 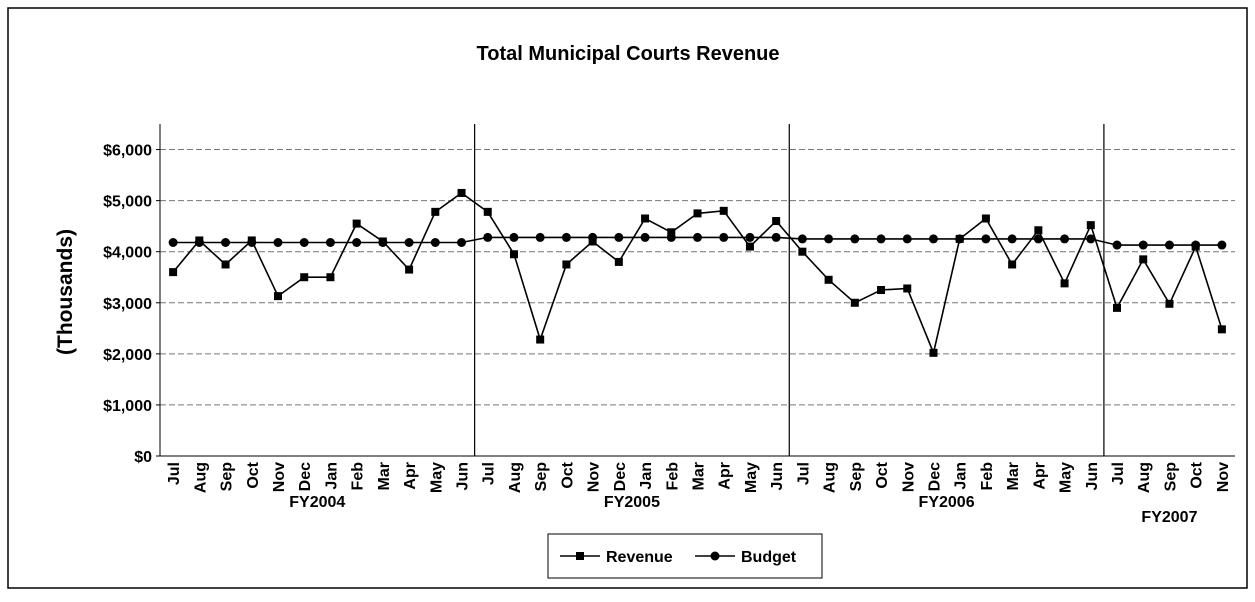 What do you see at coordinates (127, 202) in the screenshot?
I see `y-tick-label: $5,000` at bounding box center [127, 202].